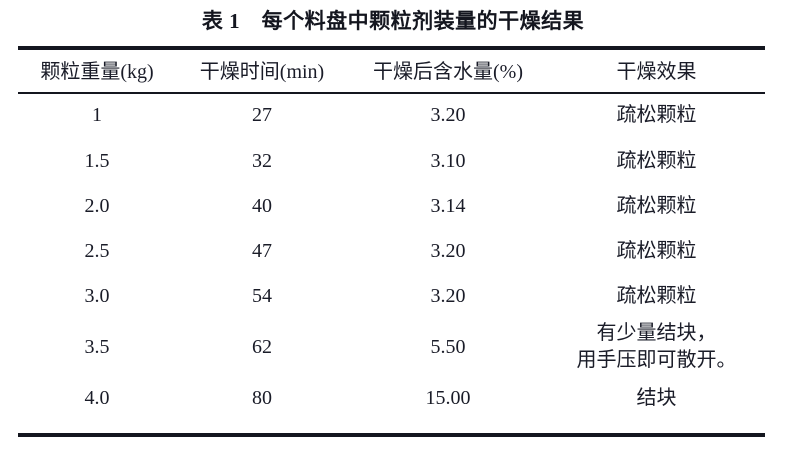  What do you see at coordinates (262, 346) in the screenshot?
I see `cell-time: 62` at bounding box center [262, 346].